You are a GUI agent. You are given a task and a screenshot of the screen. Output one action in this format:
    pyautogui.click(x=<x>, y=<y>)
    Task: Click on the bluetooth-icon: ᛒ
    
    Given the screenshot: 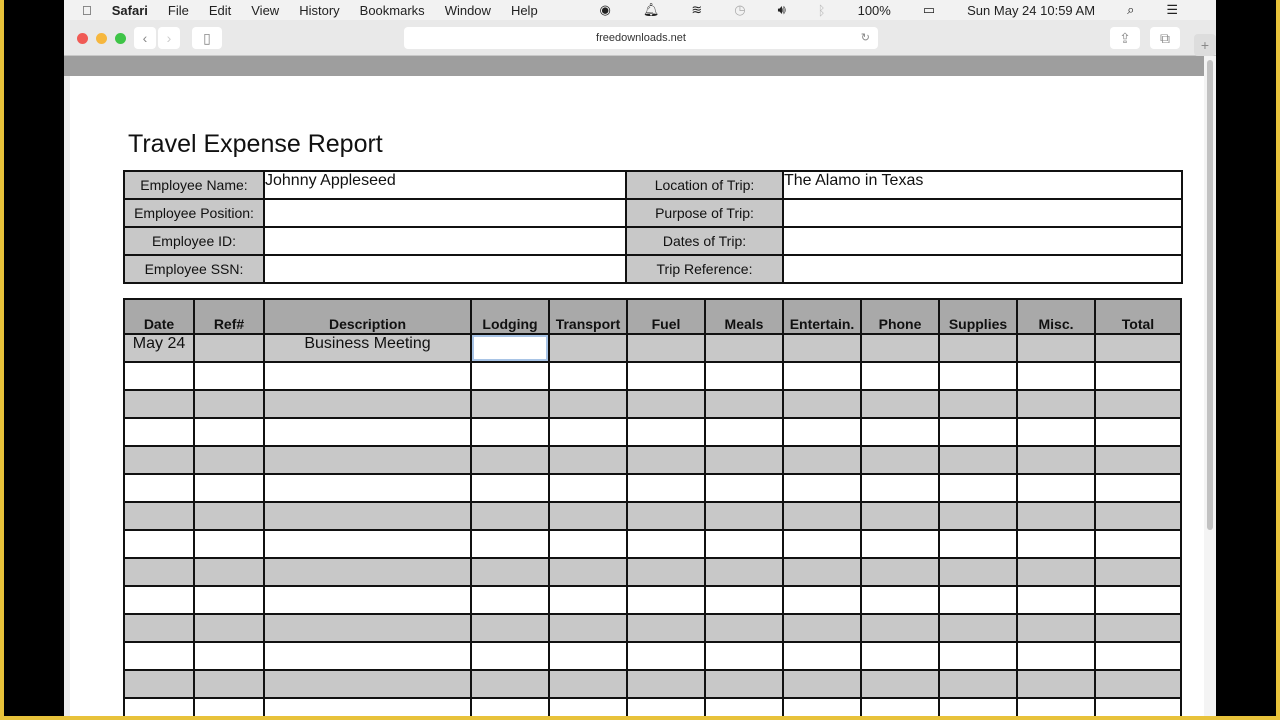 What is the action you would take?
    pyautogui.click(x=821, y=10)
    